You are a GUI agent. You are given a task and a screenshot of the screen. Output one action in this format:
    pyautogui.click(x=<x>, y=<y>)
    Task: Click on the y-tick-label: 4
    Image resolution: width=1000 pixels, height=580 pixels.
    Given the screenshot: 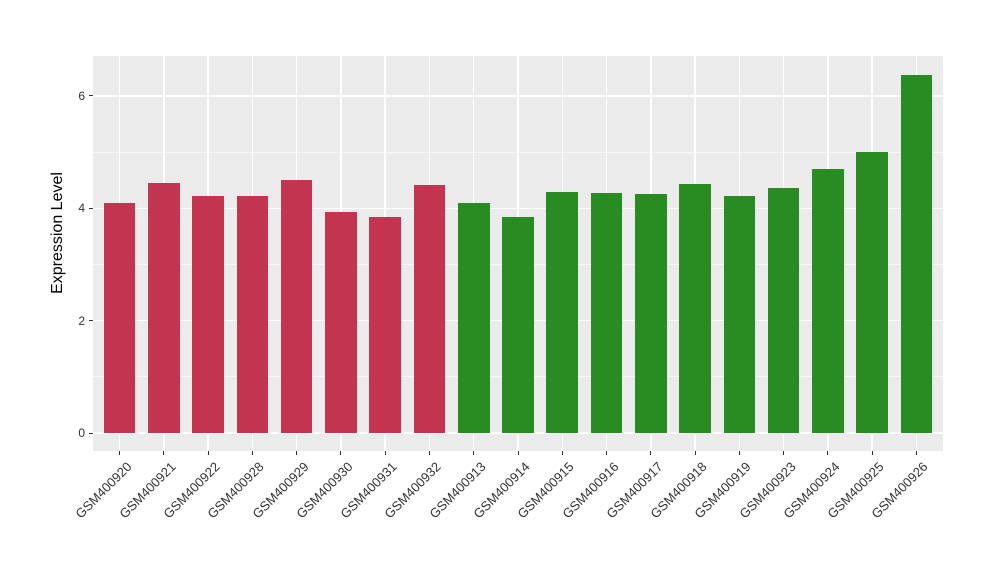 What is the action you would take?
    pyautogui.click(x=81, y=208)
    